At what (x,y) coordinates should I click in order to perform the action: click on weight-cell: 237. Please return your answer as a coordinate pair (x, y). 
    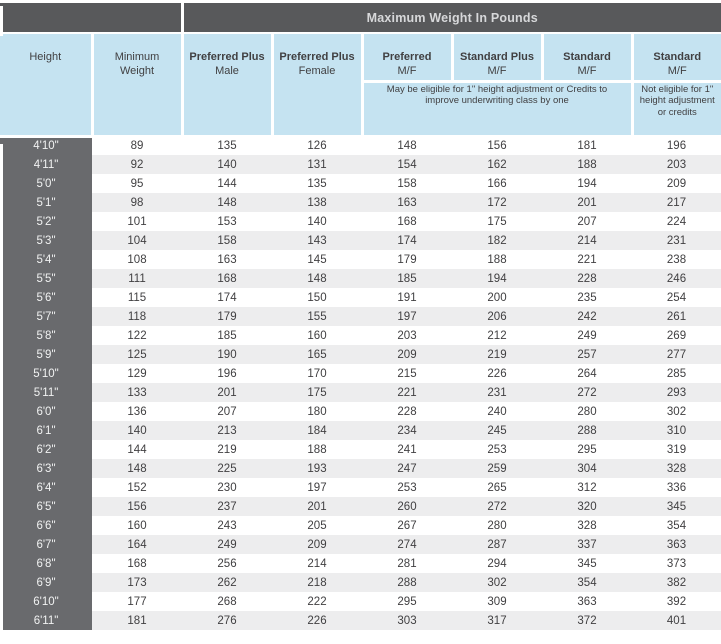
    Looking at the image, I should click on (227, 506).